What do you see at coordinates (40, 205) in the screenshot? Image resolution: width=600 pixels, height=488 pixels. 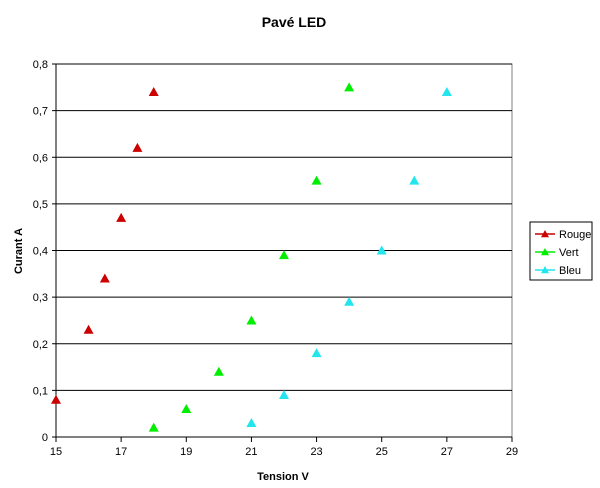 I see `y-tick-label: 0,5` at bounding box center [40, 205].